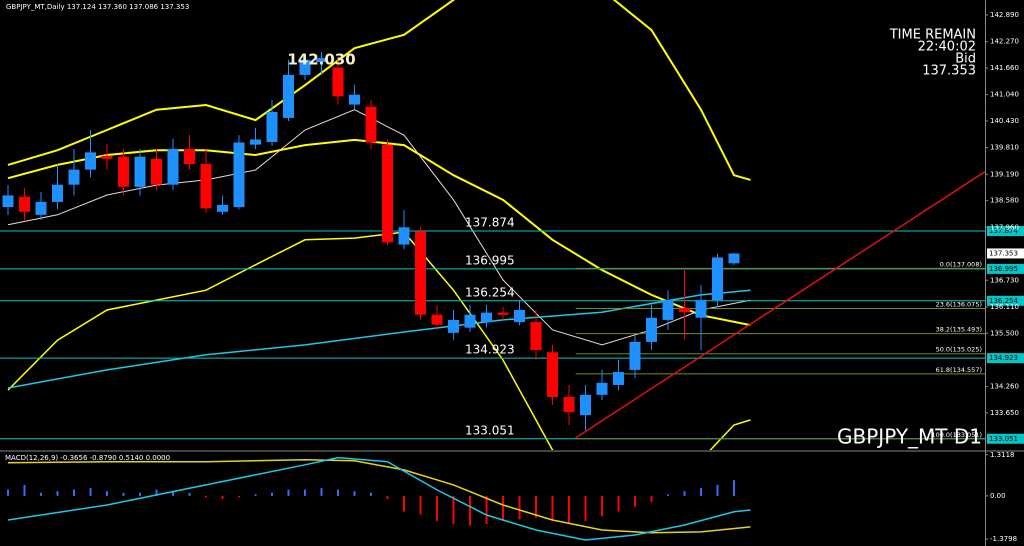  Describe the element at coordinates (490, 430) in the screenshot. I see `level-label: 133.051` at that location.